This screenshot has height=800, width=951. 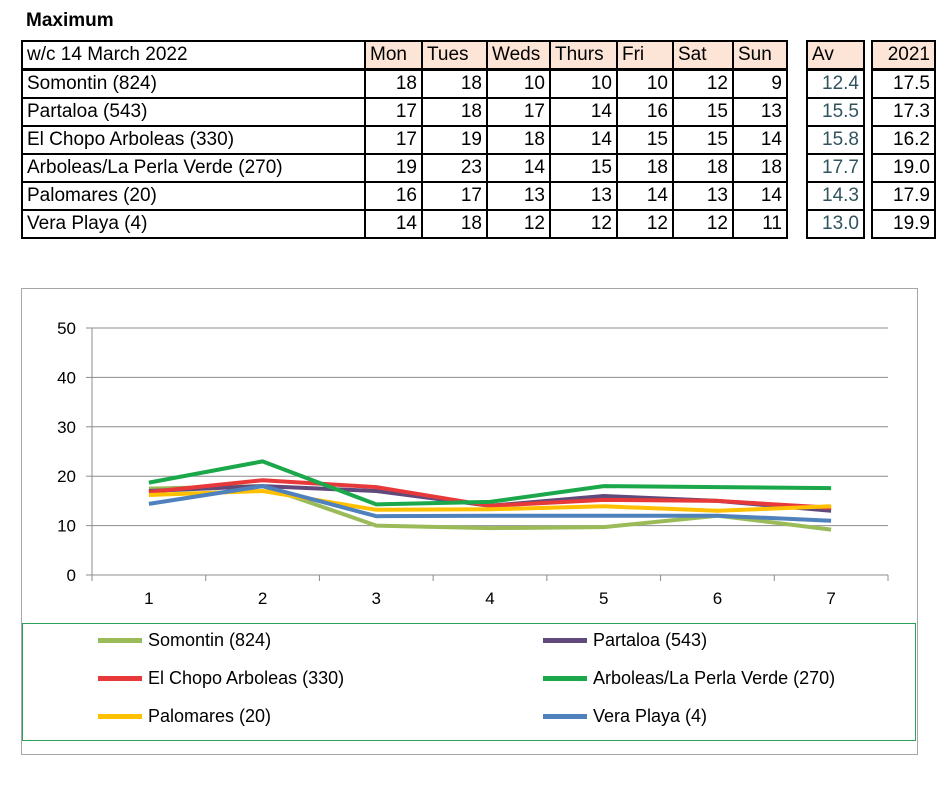 What do you see at coordinates (714, 678) in the screenshot?
I see `legend-label: Arboleas/La Perla Verde (270)` at bounding box center [714, 678].